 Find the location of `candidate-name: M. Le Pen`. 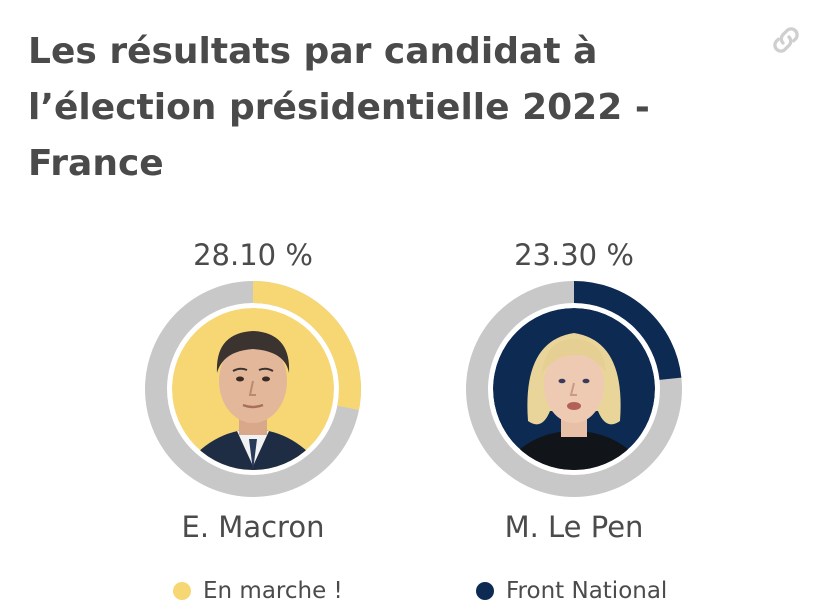

candidate-name: M. Le Pen is located at coordinates (574, 527).